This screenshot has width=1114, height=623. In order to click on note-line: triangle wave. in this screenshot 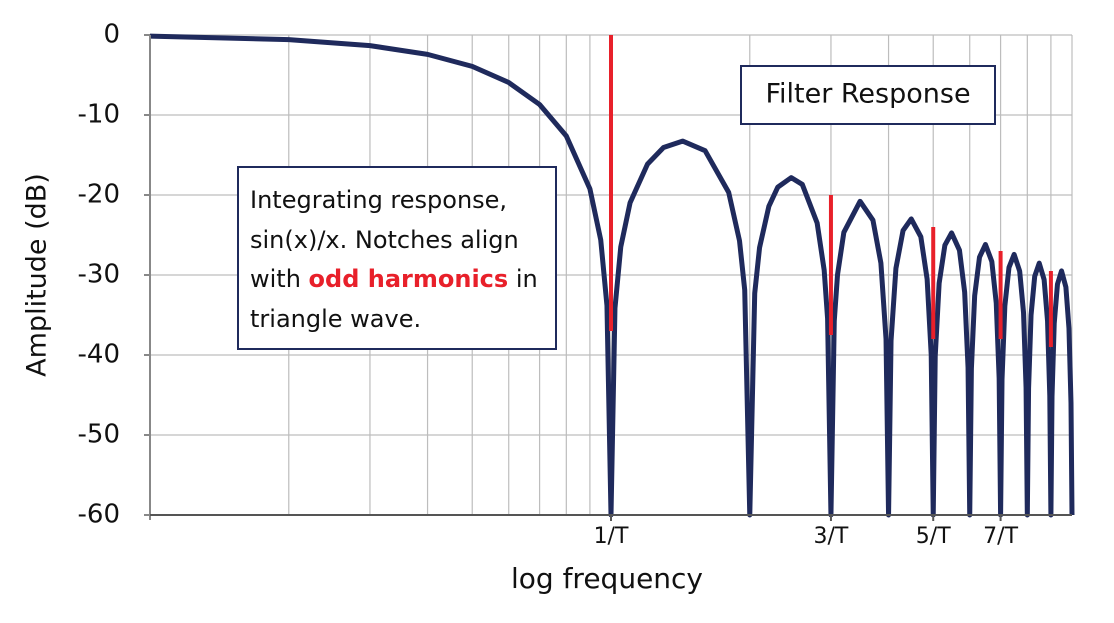, I will do `click(335, 319)`.